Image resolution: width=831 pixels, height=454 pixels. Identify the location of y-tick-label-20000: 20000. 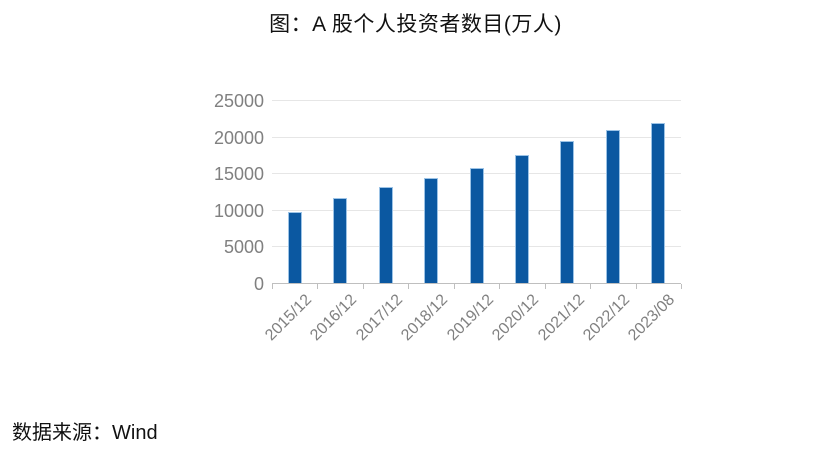
(238, 137).